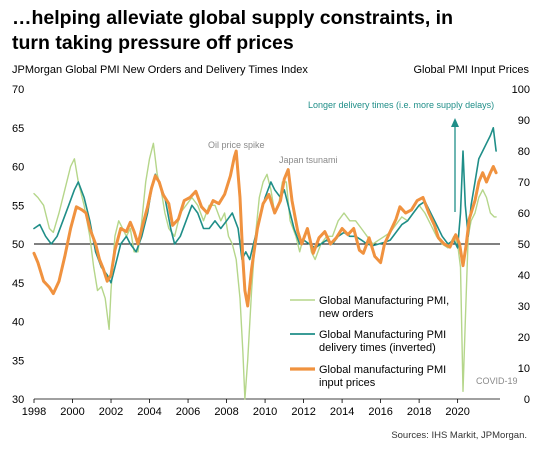  I want to click on right-axis-title: Global PMI Input Prices, so click(471, 70).